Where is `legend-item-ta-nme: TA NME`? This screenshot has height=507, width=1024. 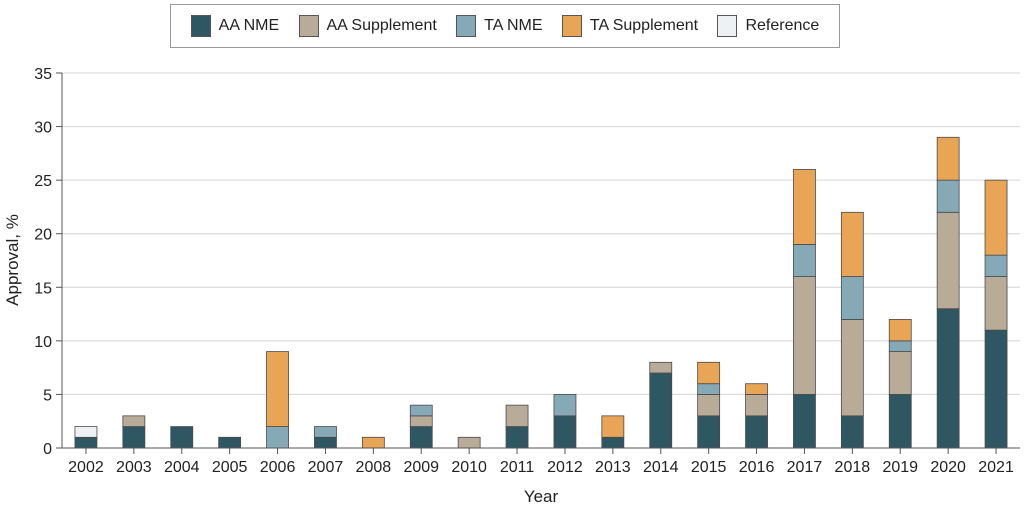 legend-item-ta-nme: TA NME is located at coordinates (499, 26).